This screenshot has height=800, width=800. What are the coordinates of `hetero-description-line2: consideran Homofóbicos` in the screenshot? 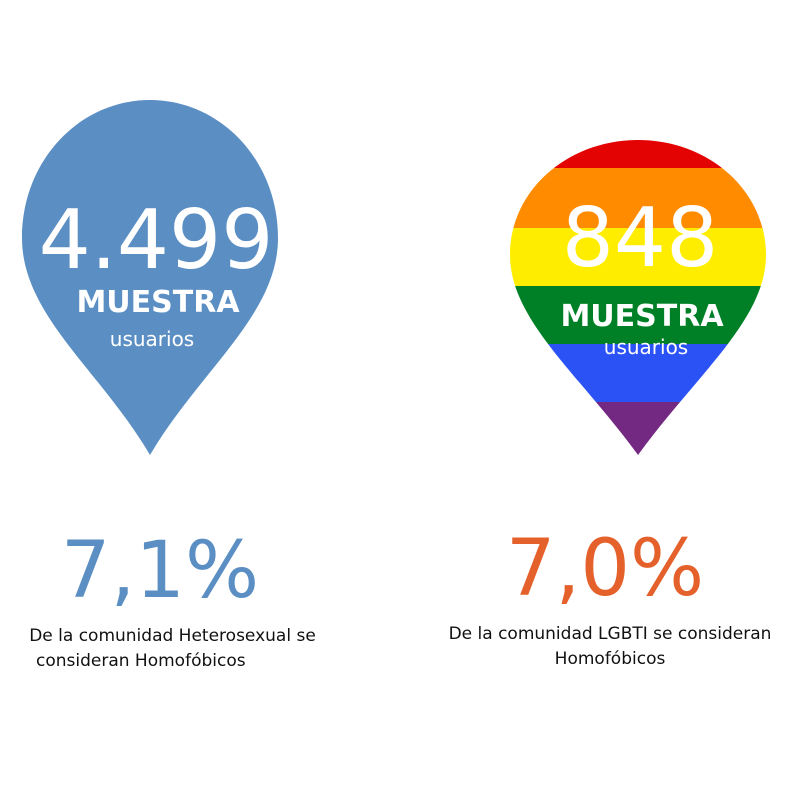 It's located at (141, 661).